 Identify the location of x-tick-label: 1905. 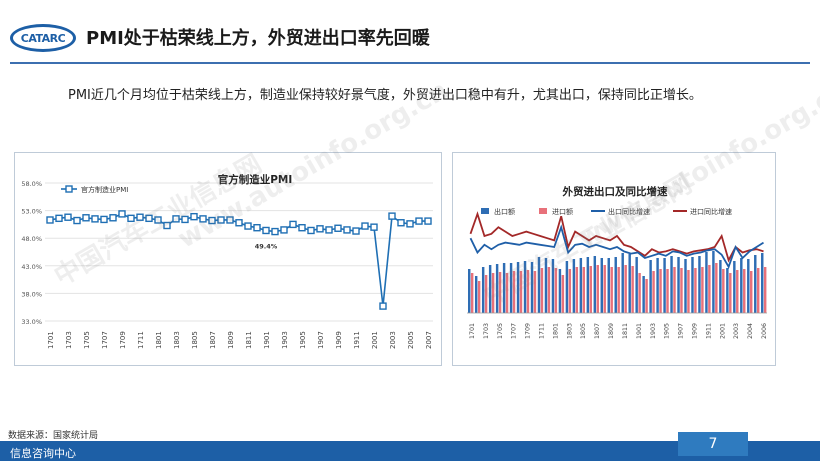
(667, 331).